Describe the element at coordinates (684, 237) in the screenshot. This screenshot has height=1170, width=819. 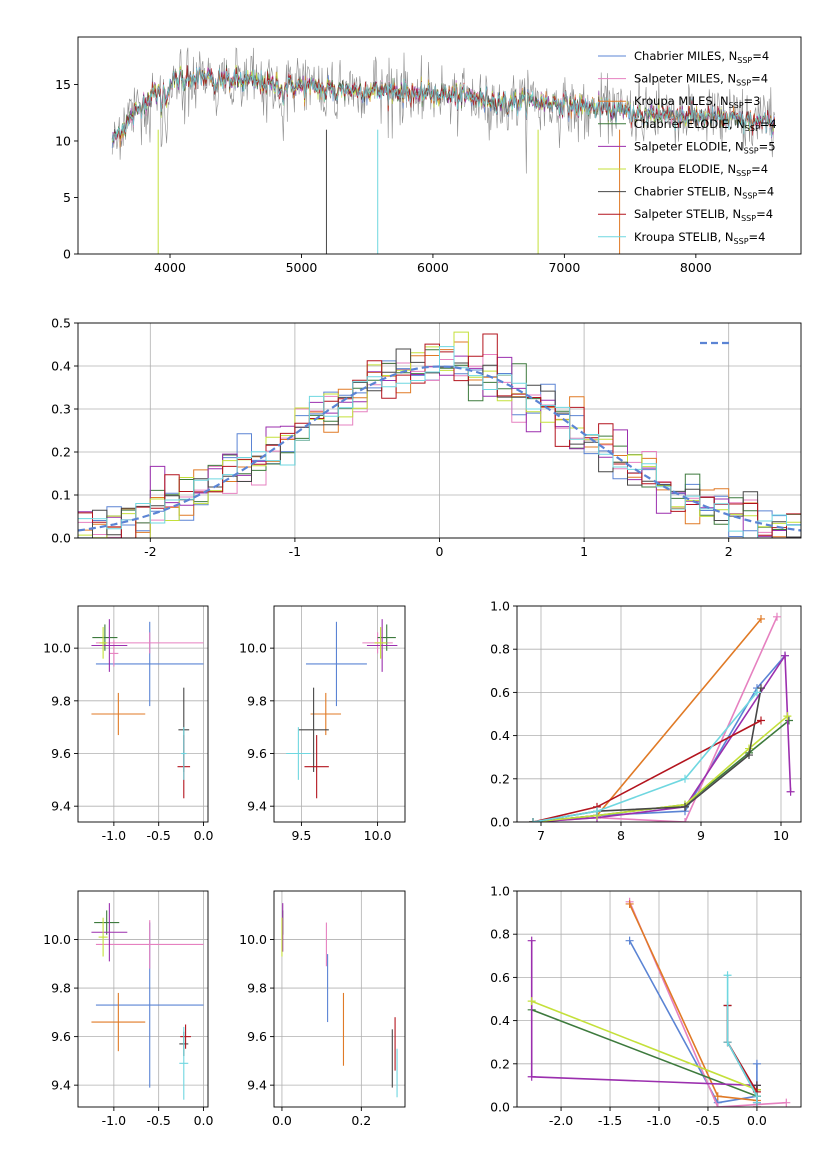
I see `legend-label-main: Kroupa STELIB, N` at that location.